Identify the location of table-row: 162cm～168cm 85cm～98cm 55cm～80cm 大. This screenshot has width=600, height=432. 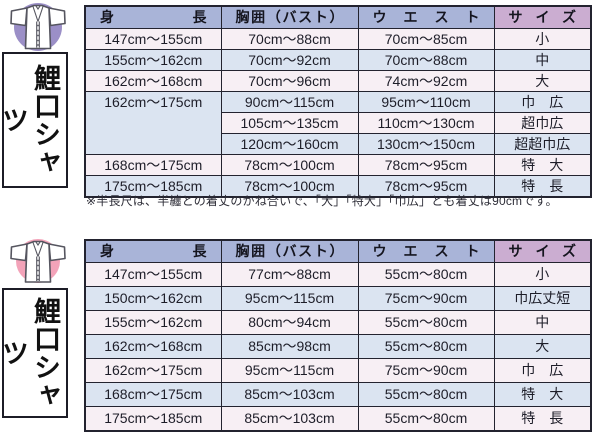
(338, 346).